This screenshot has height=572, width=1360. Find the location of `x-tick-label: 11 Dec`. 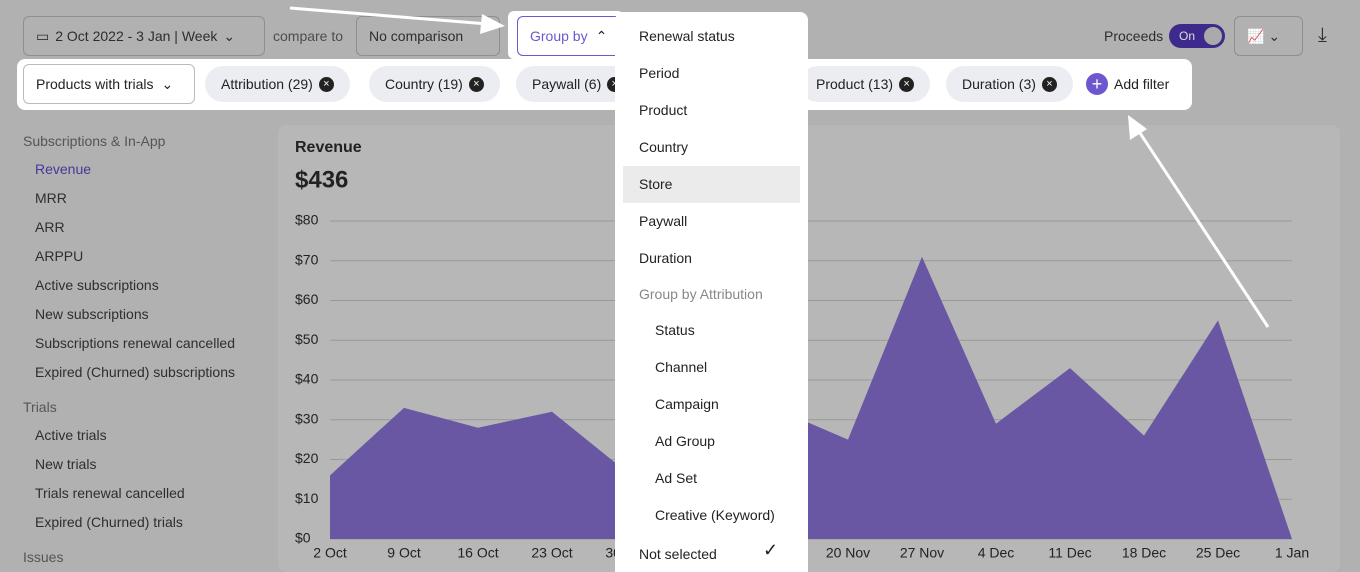

x-tick-label: 11 Dec is located at coordinates (1069, 553).